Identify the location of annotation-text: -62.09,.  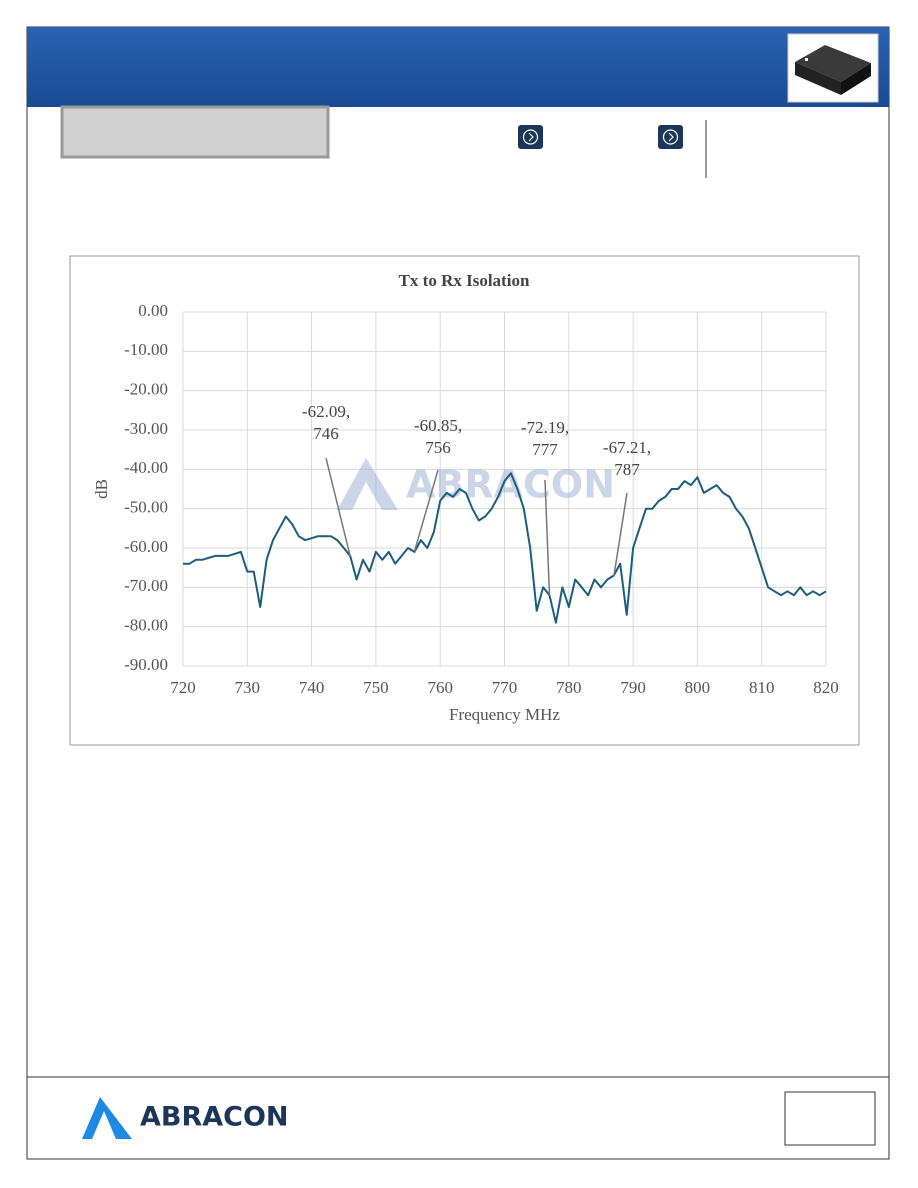
(326, 411).